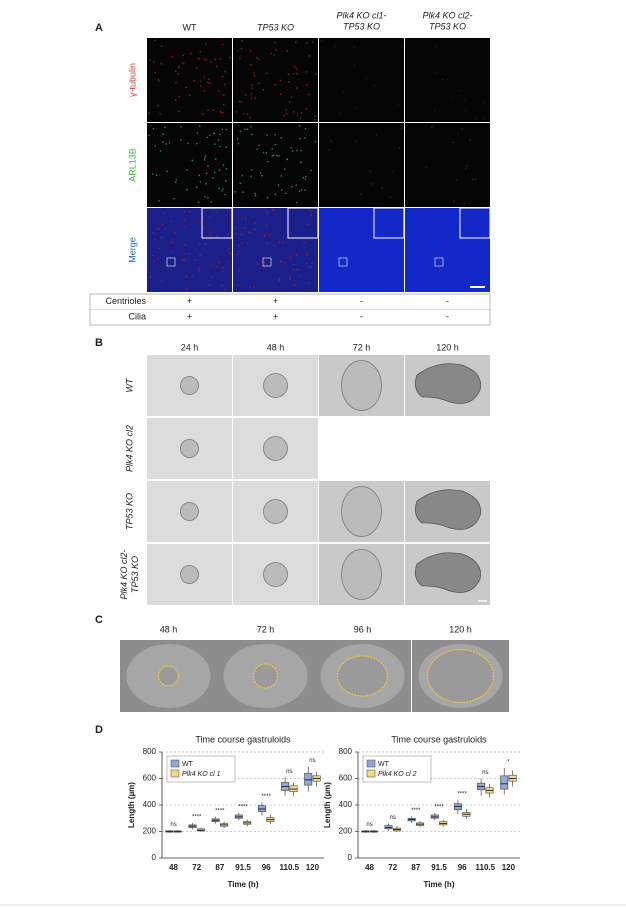  Describe the element at coordinates (462, 867) in the screenshot. I see `x-tick-label: 96` at that location.